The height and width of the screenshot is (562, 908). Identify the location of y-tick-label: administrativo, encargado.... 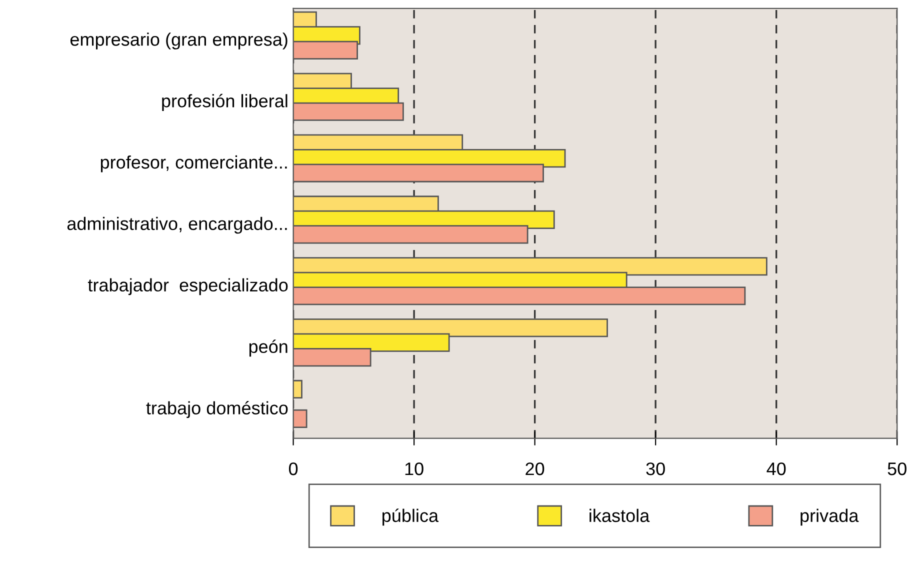
(177, 225).